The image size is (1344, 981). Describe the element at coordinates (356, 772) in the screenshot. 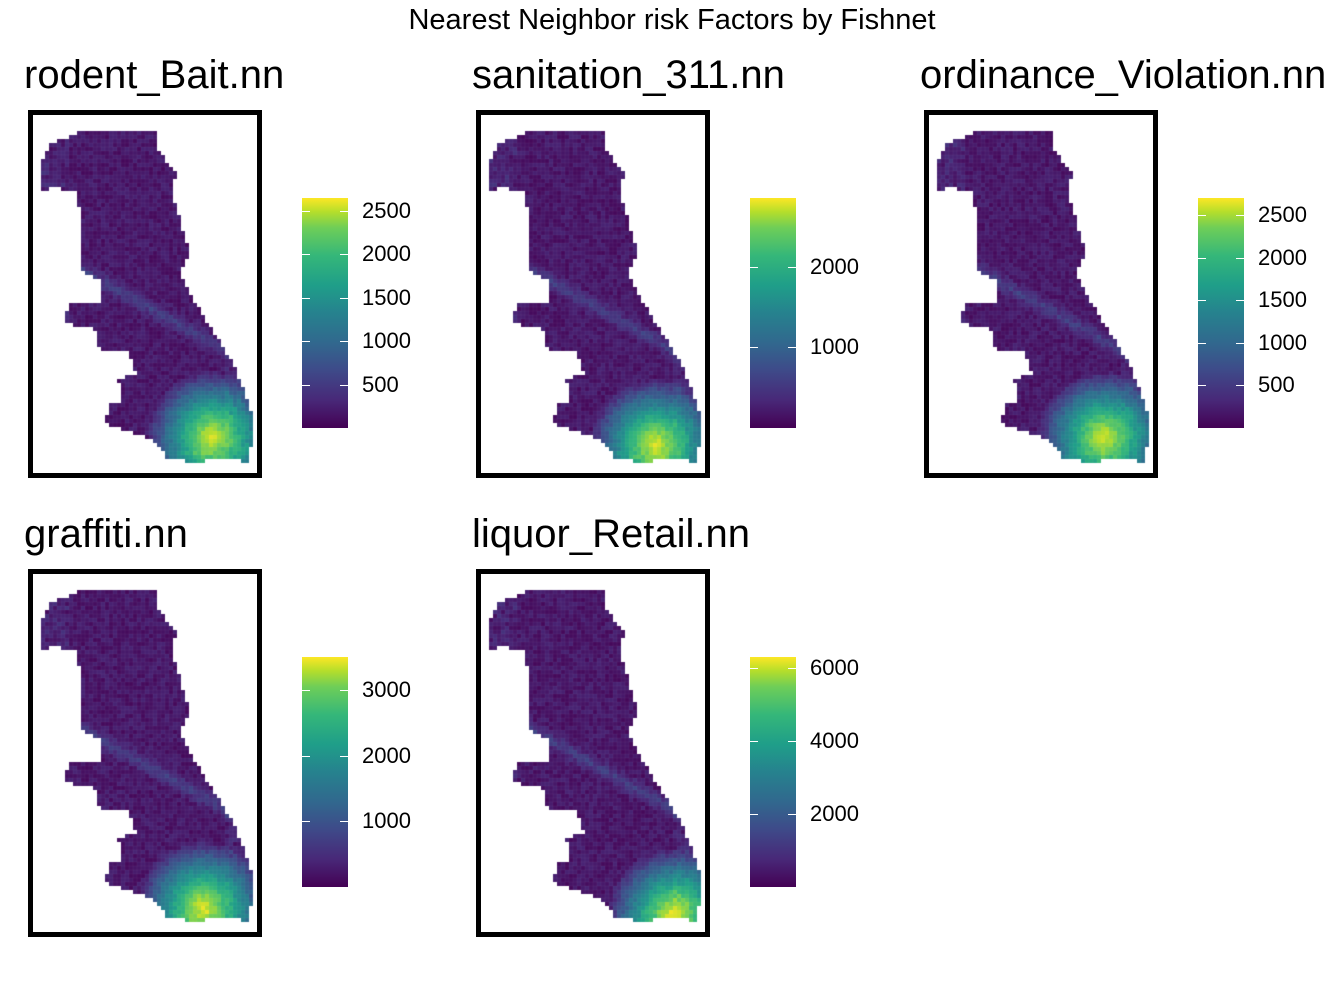

I see `color-legend: 1000 2000 3000` at that location.